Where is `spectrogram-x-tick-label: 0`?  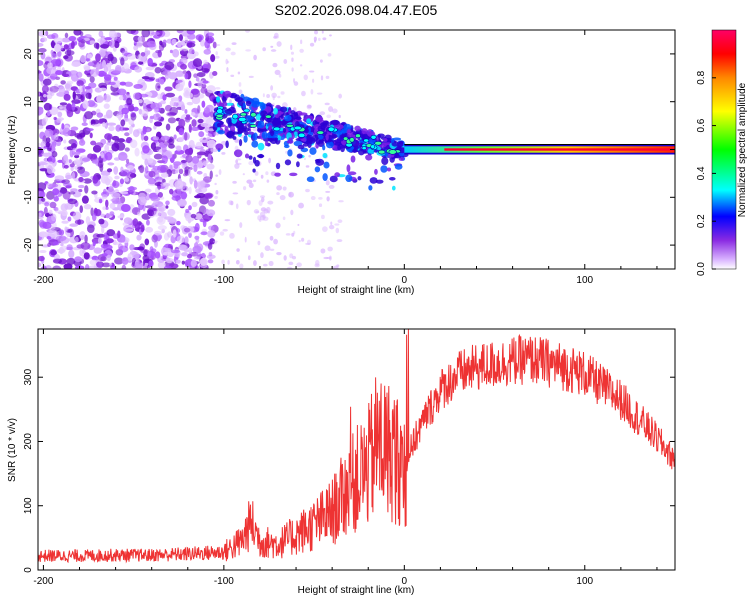
spectrogram-x-tick-label: 0 is located at coordinates (405, 280).